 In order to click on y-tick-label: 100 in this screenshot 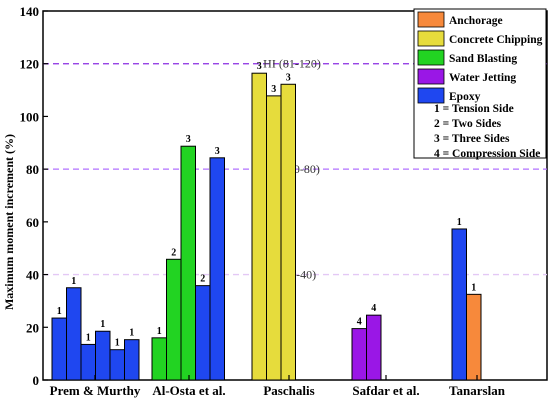, I will do `click(30, 116)`.